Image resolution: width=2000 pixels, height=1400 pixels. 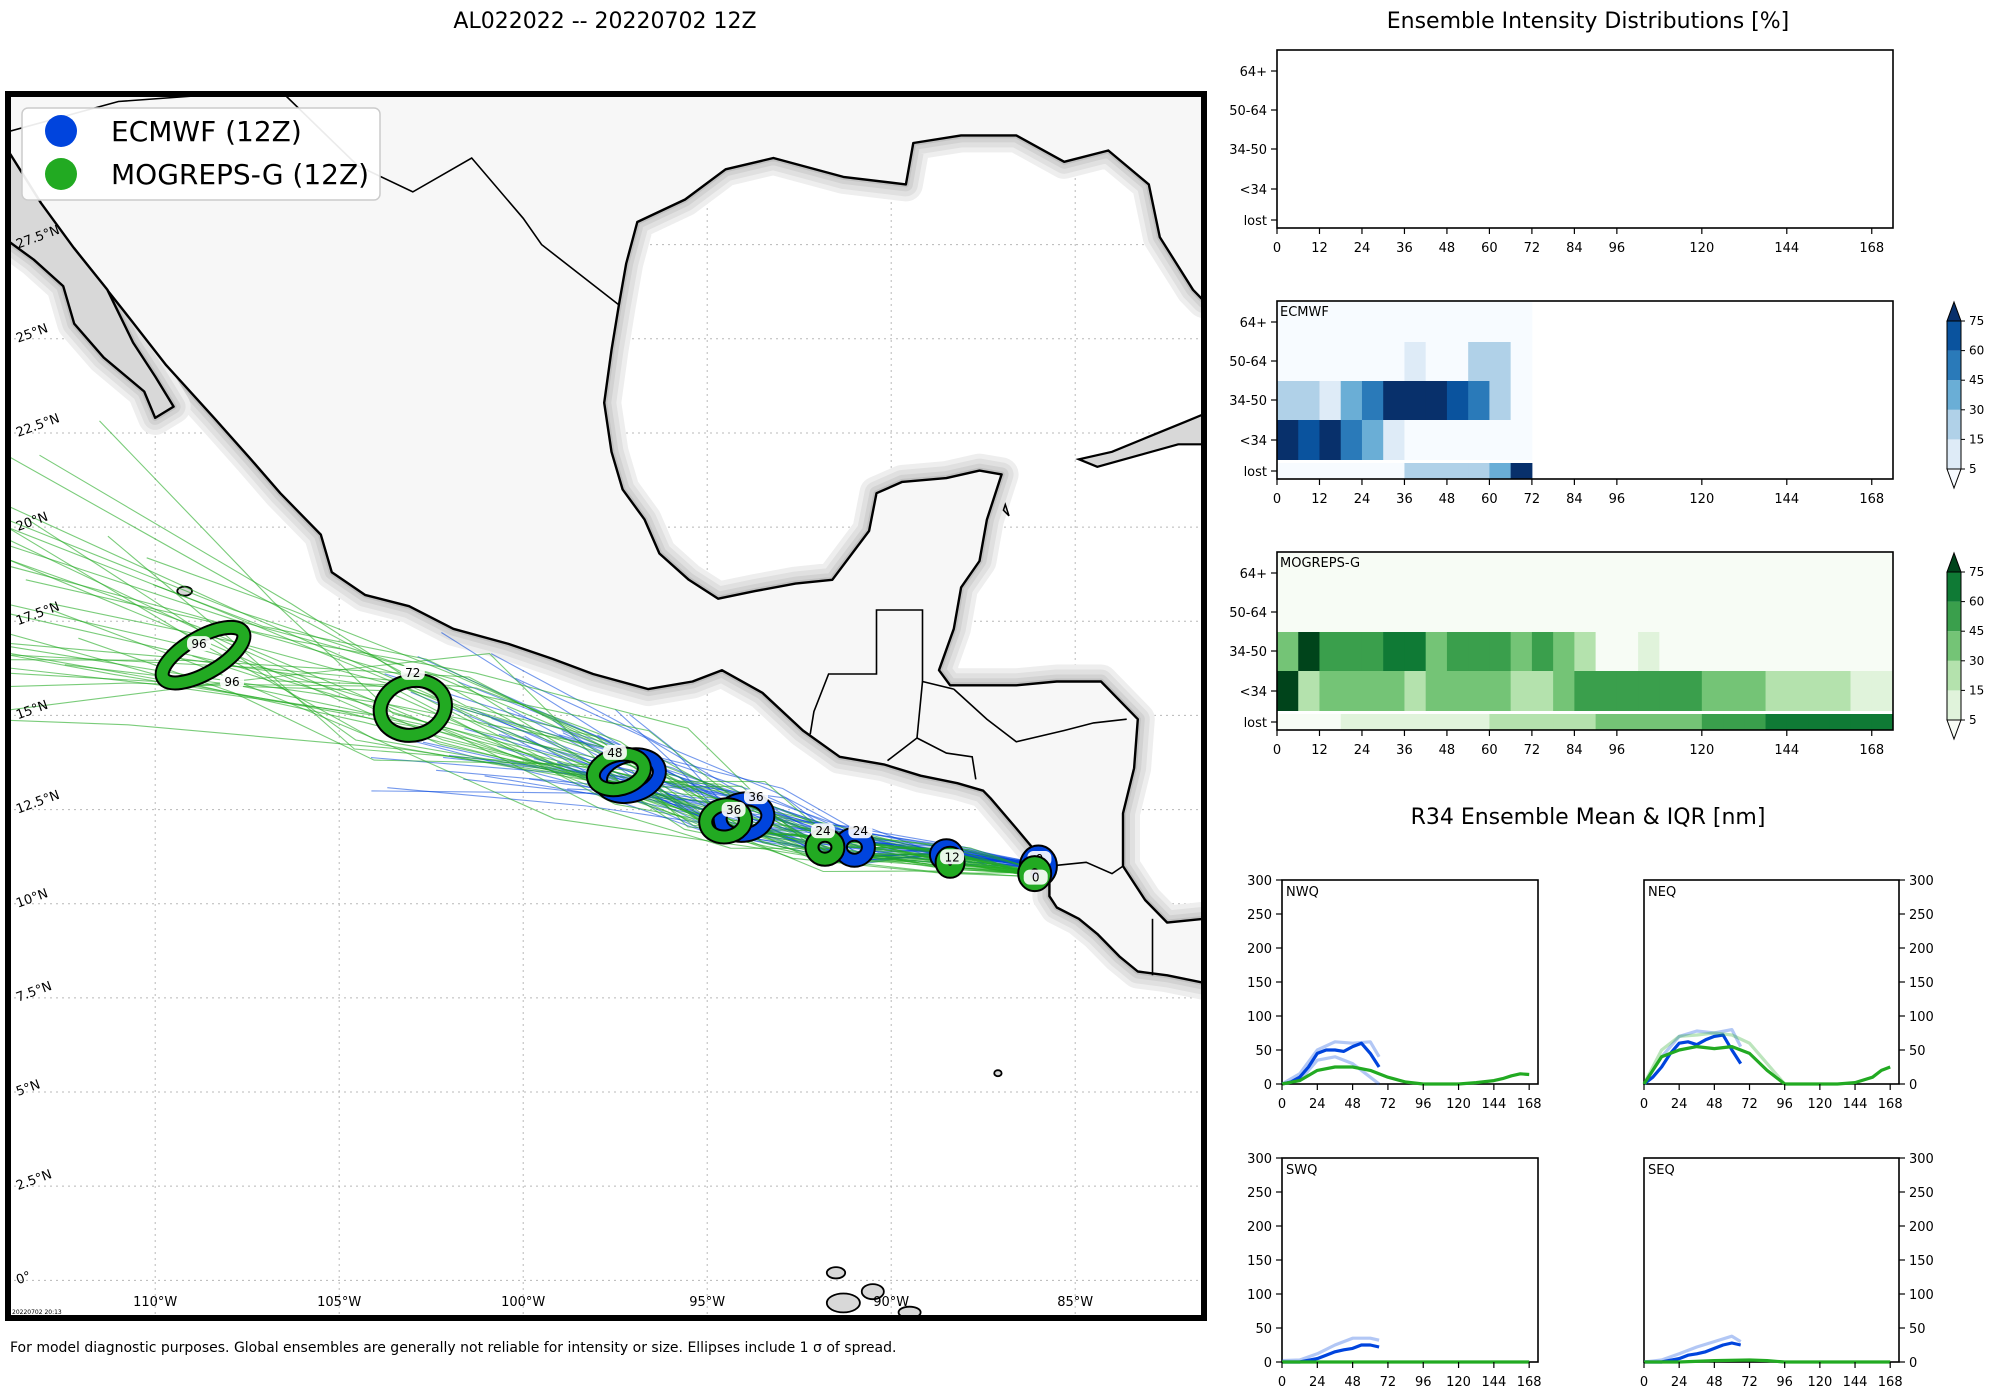 What do you see at coordinates (1976, 351) in the screenshot?
I see `colorbar-tick-label: 60` at bounding box center [1976, 351].